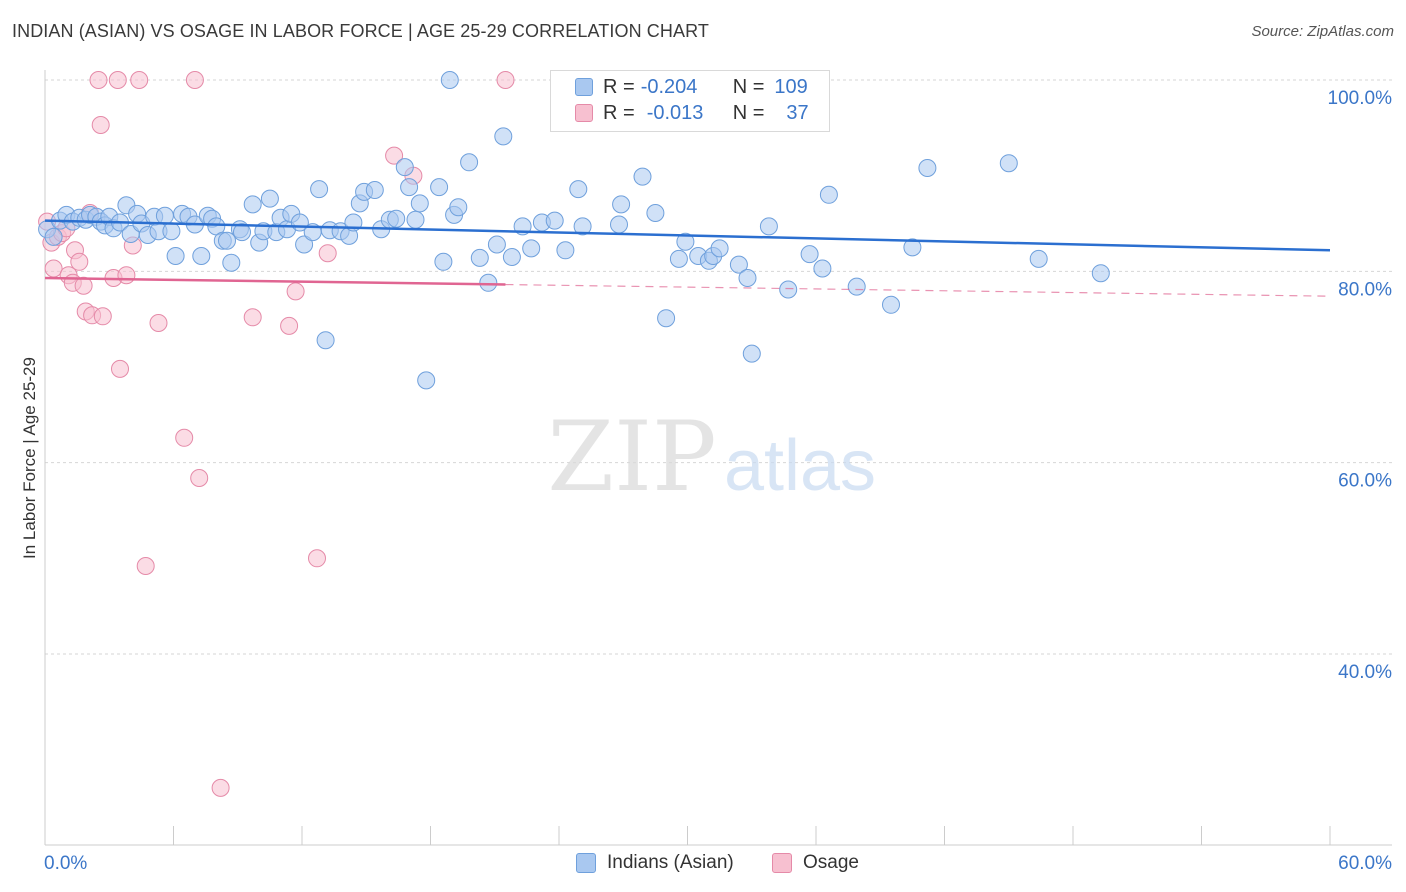 The width and height of the screenshot is (1406, 892). I want to click on series-legend: Indians (Asian) Osage, so click(703, 865).